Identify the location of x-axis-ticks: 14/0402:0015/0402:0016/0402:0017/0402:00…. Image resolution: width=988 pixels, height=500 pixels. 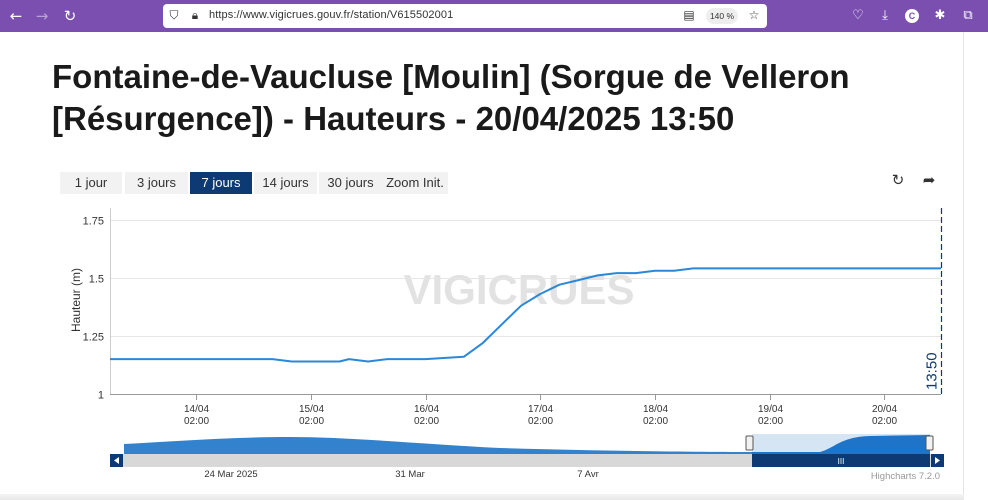
(540, 410).